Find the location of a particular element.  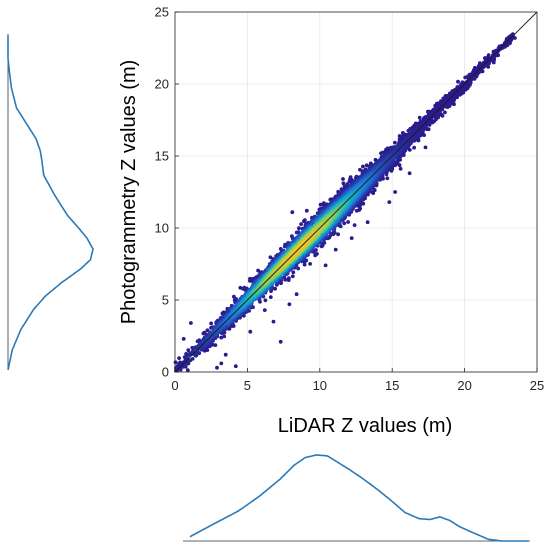

marginal-y-curve is located at coordinates (50, 203).